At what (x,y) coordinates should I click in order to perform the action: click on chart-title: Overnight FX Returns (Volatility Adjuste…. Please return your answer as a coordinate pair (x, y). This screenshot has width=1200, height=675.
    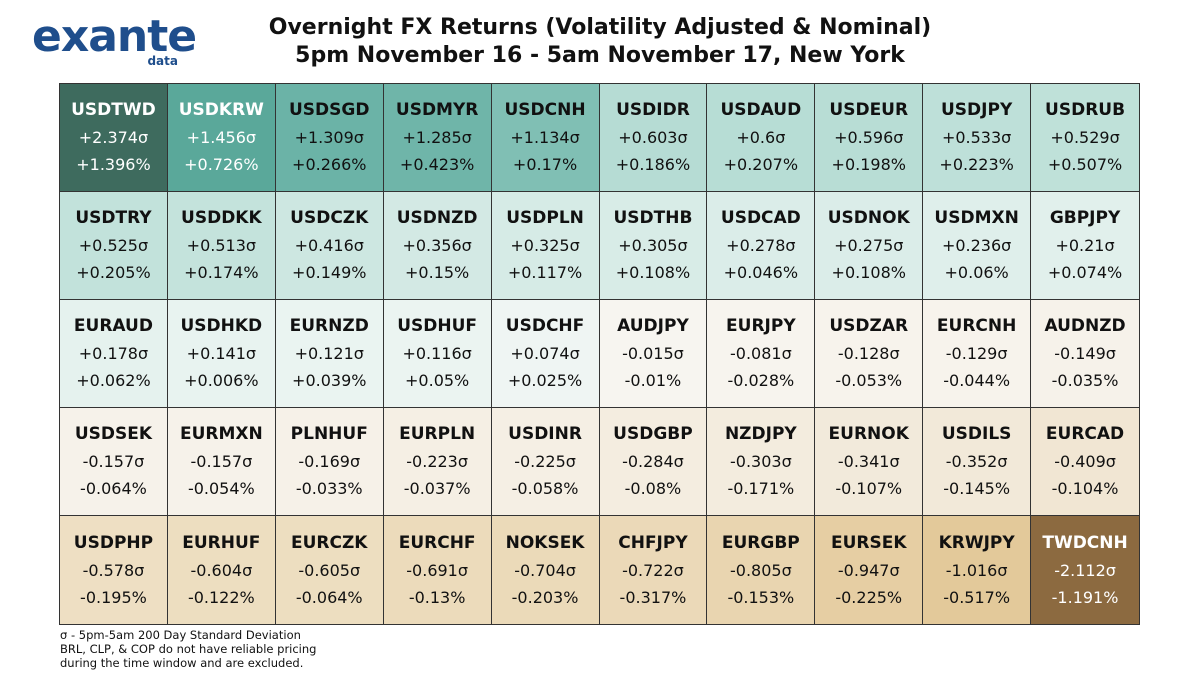
    Looking at the image, I should click on (600, 42).